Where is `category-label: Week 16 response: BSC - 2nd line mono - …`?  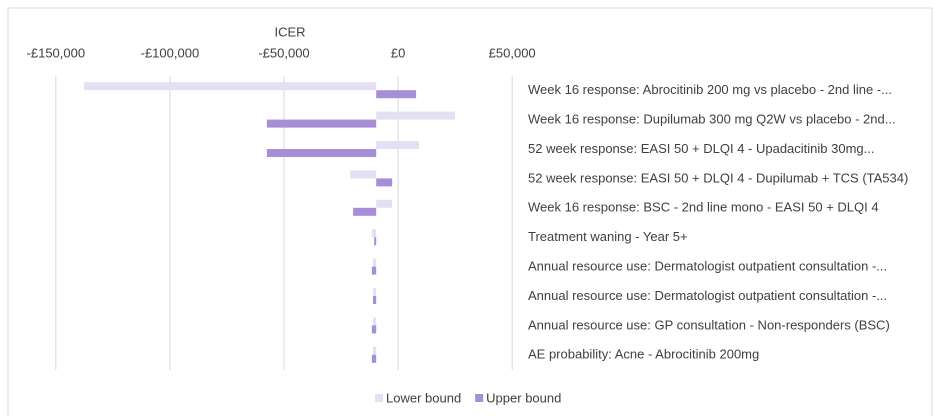
category-label: Week 16 response: BSC - 2nd line mono - … is located at coordinates (703, 207).